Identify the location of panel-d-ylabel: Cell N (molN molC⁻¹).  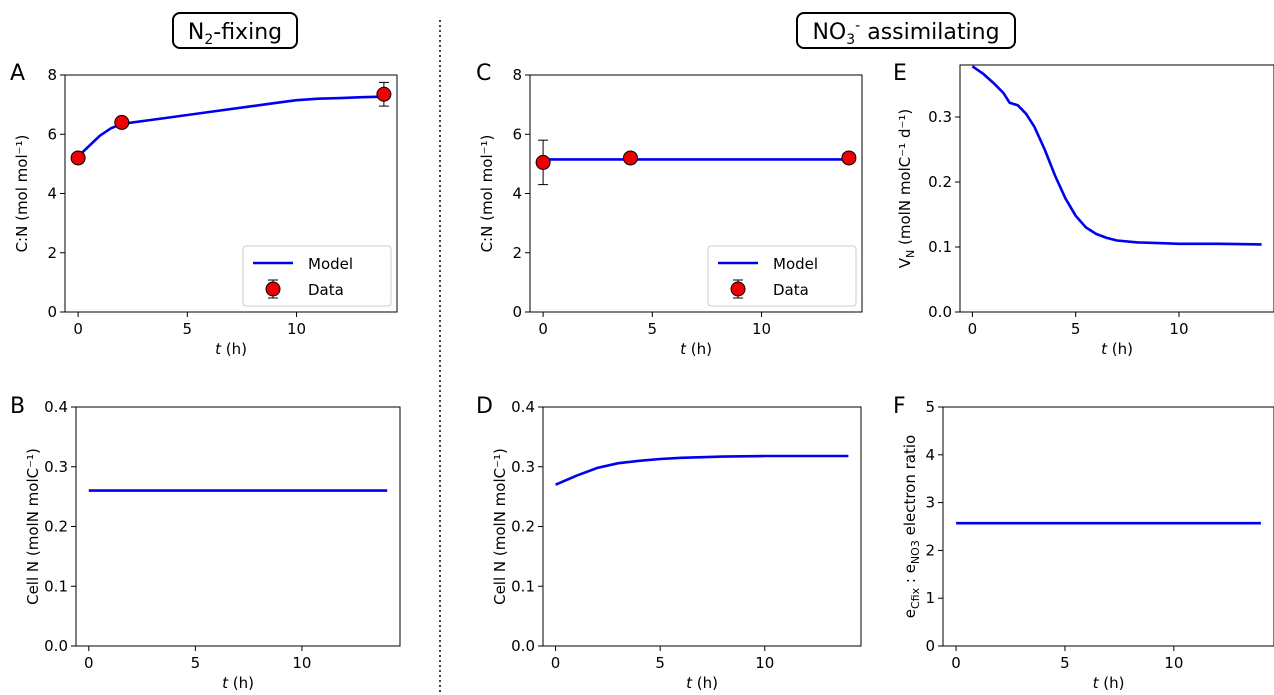
(500, 526).